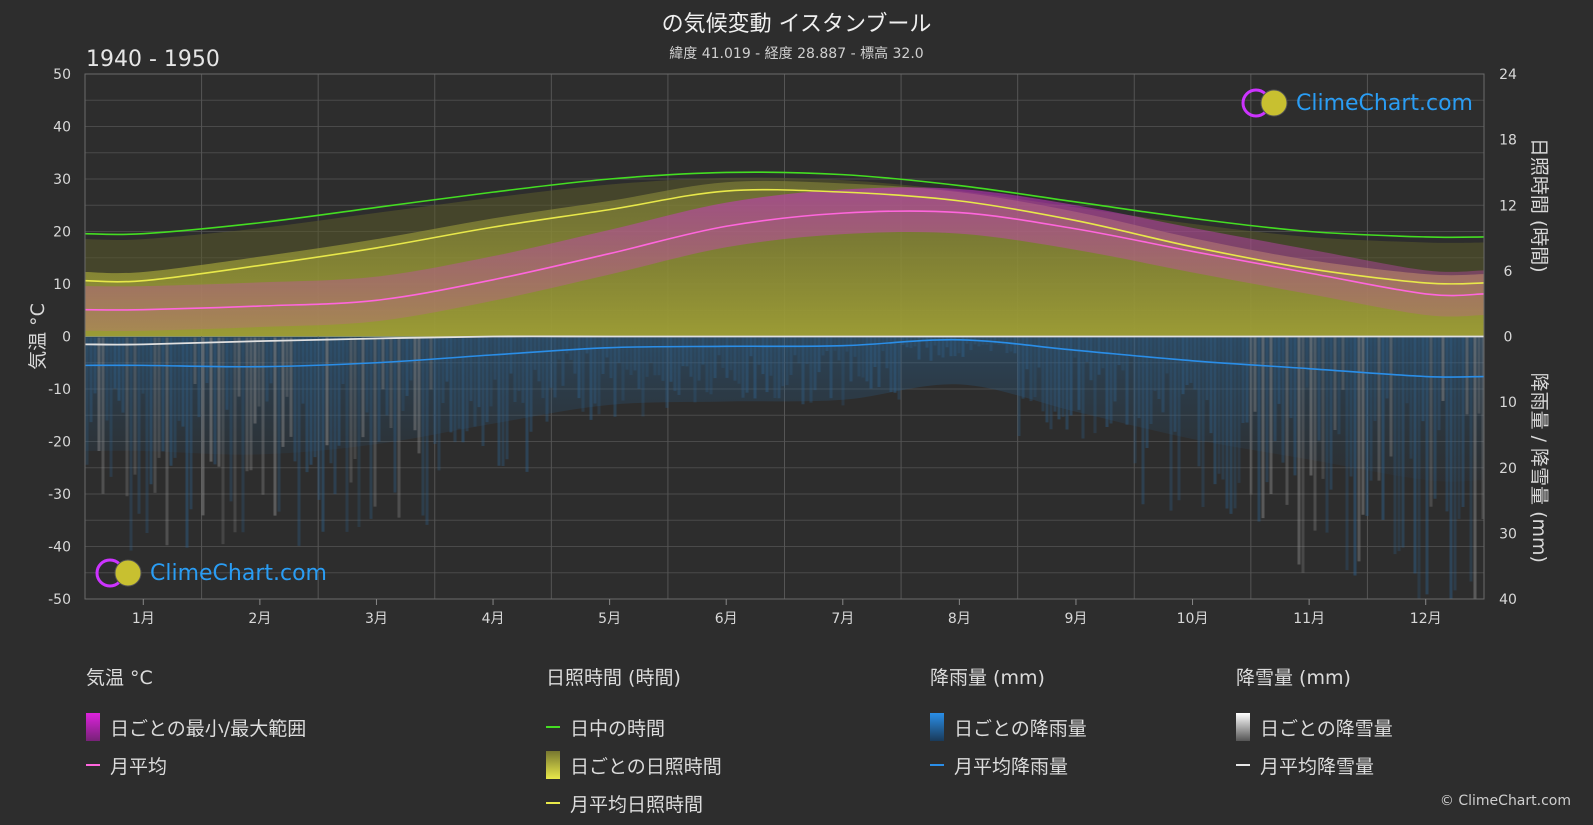 The image size is (1593, 825). I want to click on x-tick-label: 9月, so click(1075, 619).